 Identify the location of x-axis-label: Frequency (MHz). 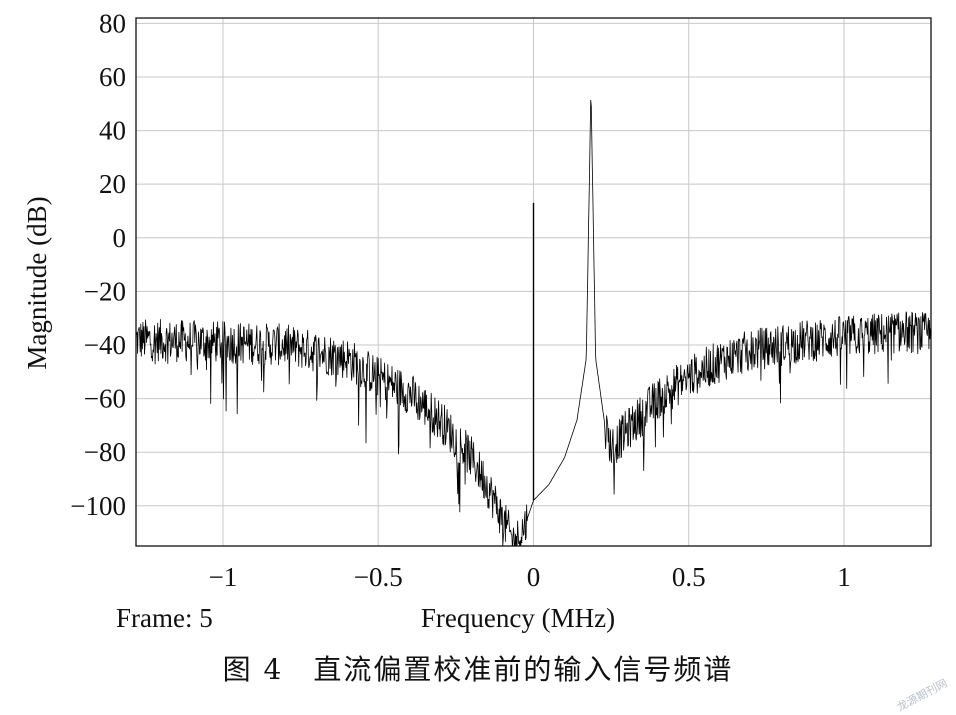
(518, 618).